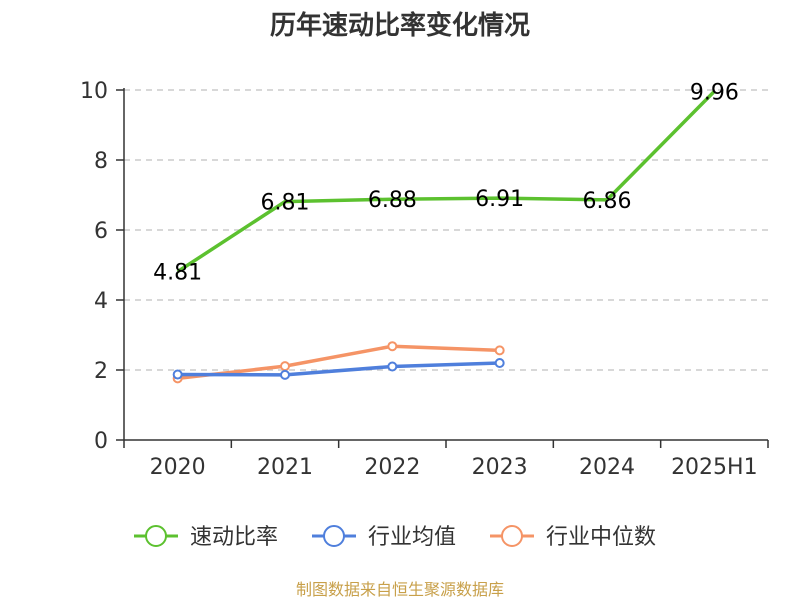  Describe the element at coordinates (412, 537) in the screenshot. I see `legend-label-2: 行业均值` at that location.